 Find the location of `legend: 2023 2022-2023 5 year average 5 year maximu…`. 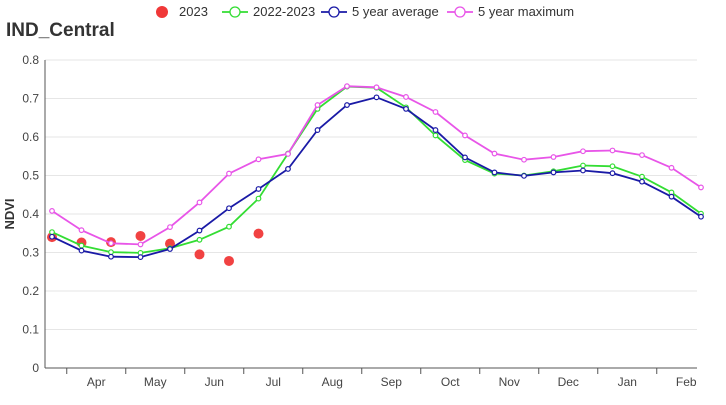

legend: 2023 2022-2023 5 year average 5 year maximu… is located at coordinates (365, 11).